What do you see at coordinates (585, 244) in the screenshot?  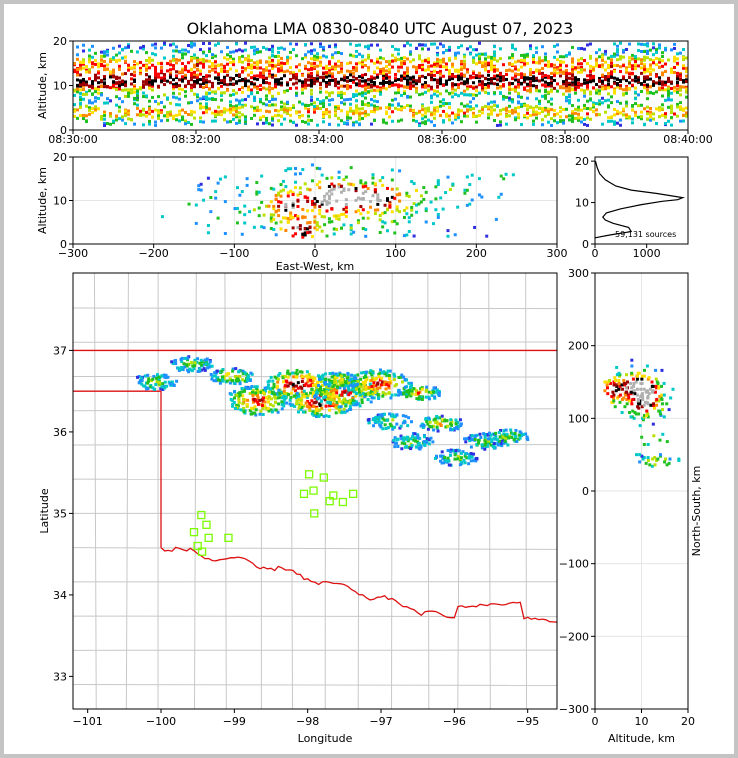 I see `histogram-ytick-label: 0` at bounding box center [585, 244].